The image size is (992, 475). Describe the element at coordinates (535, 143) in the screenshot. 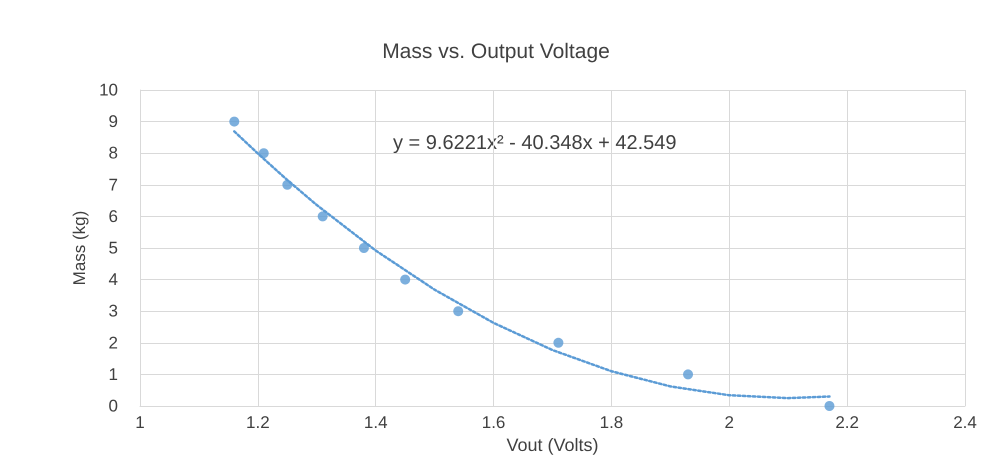

I see `annotation: y = 9.6221x² - 40.348x + 42.549` at that location.